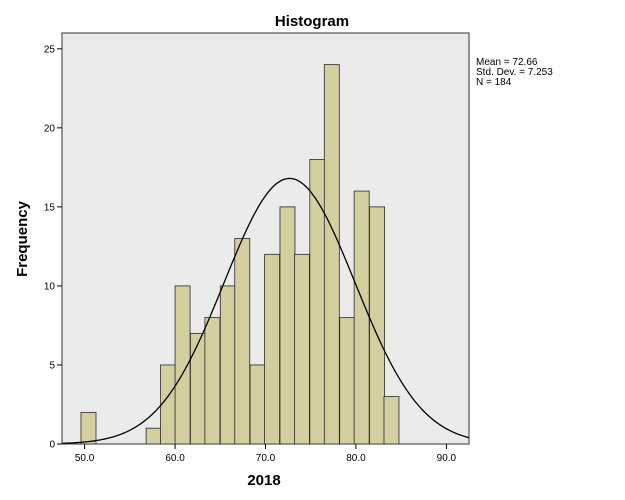 The height and width of the screenshot is (500, 625). I want to click on stats-box: Mean = 72.66 Std. Dev. = 7.253 N = 184, so click(514, 72).